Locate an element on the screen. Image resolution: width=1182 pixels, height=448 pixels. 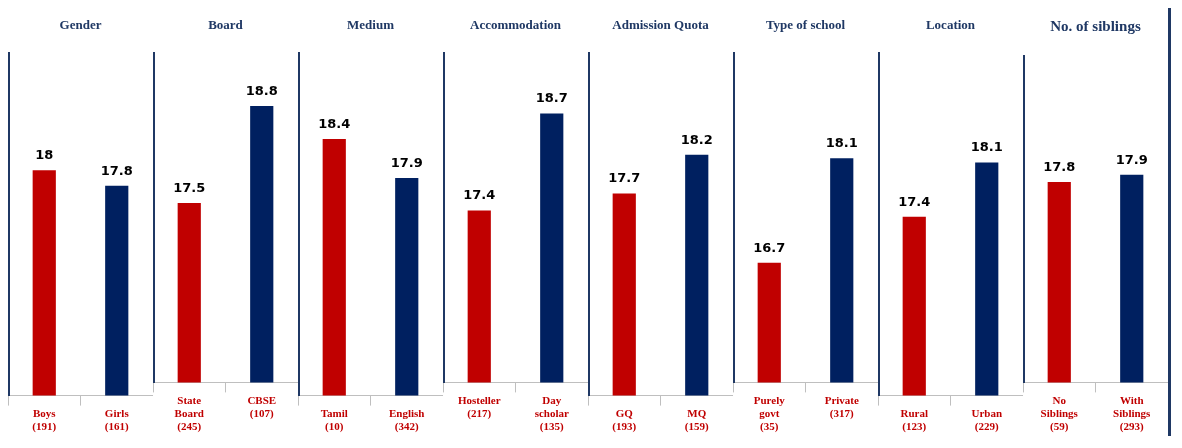
chart-title: Location is located at coordinates (950, 25).